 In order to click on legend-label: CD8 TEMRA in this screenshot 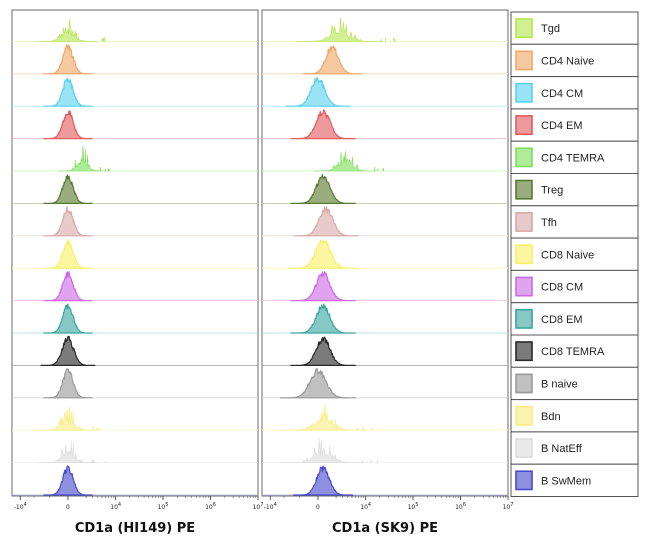, I will do `click(573, 352)`.